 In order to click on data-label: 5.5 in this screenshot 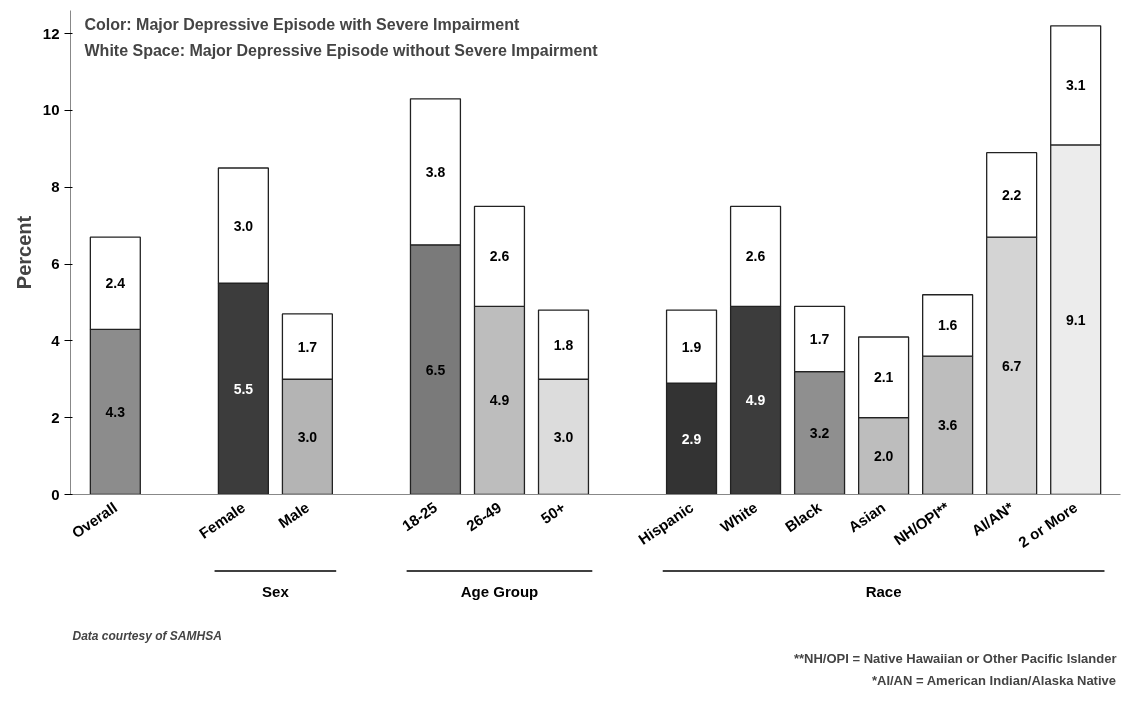, I will do `click(243, 388)`.